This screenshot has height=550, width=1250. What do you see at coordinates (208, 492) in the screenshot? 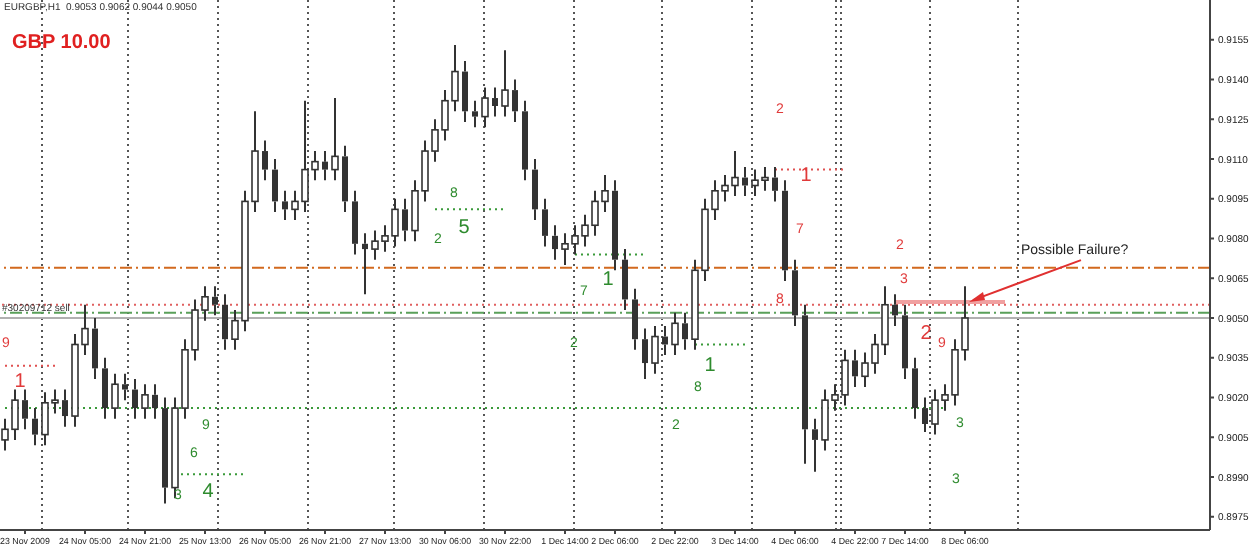
I see `annotation: 4` at bounding box center [208, 492].